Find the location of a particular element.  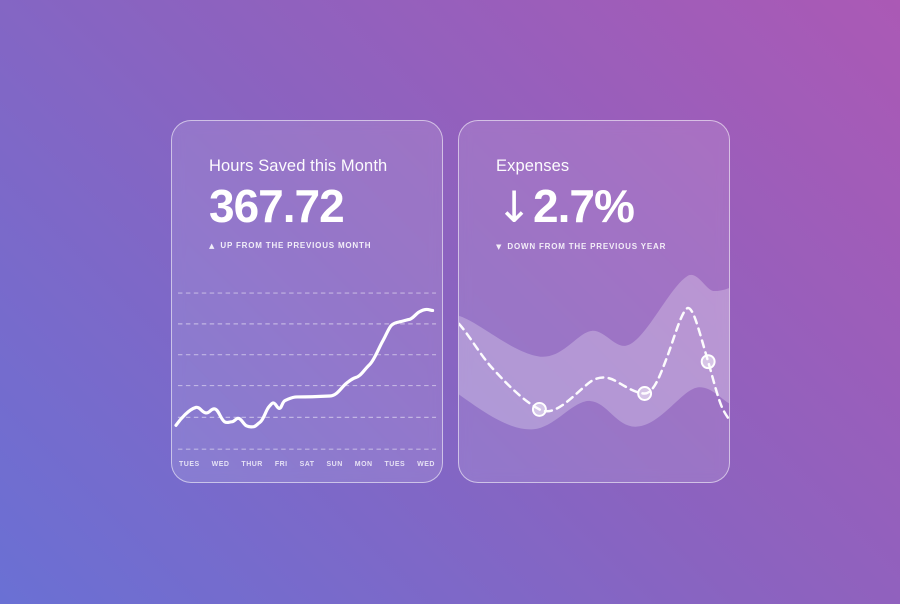

hours-trend-line is located at coordinates (304, 368).